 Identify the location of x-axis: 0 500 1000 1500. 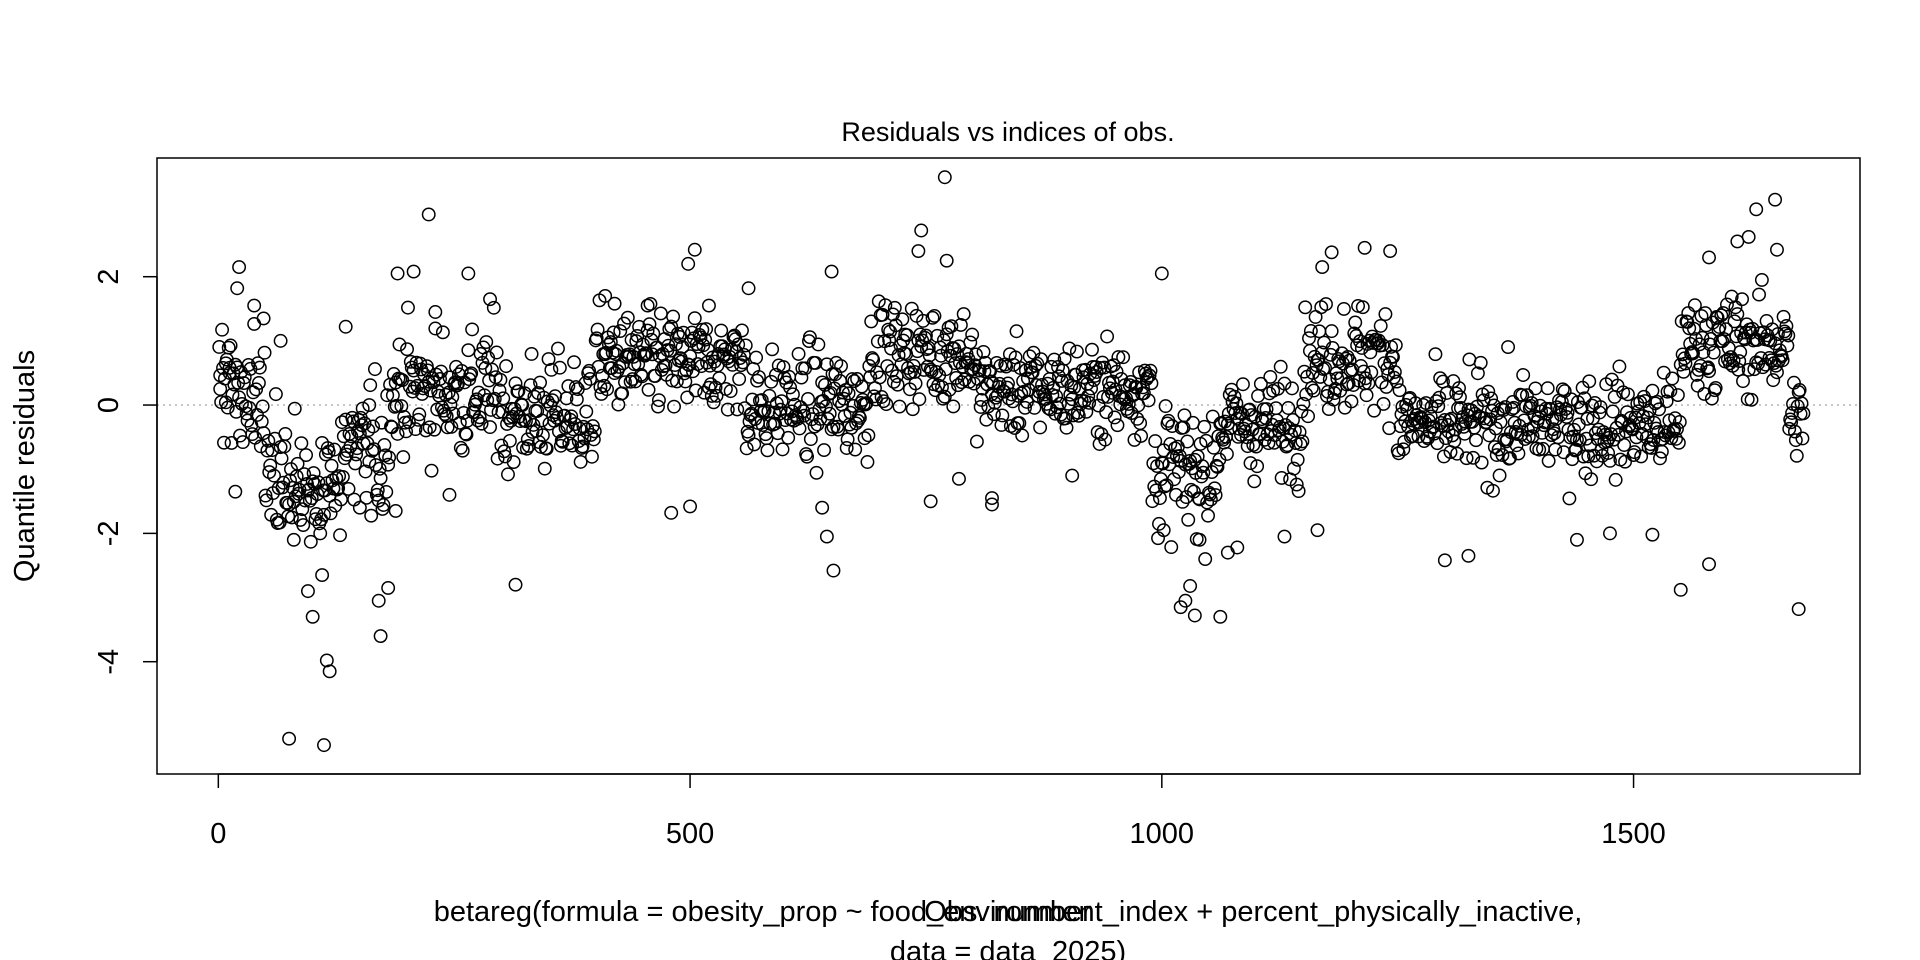
(938, 811).